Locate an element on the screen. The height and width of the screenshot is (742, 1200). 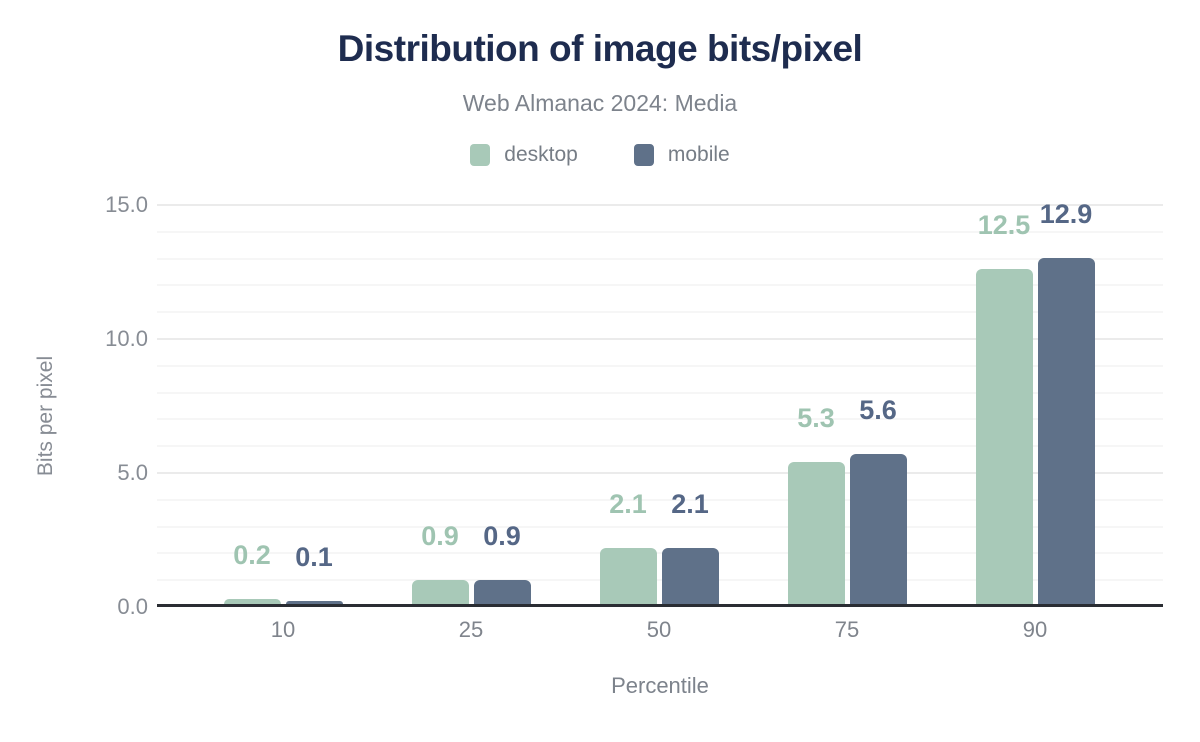
chart-title: Distribution of image bits/pixel is located at coordinates (600, 48).